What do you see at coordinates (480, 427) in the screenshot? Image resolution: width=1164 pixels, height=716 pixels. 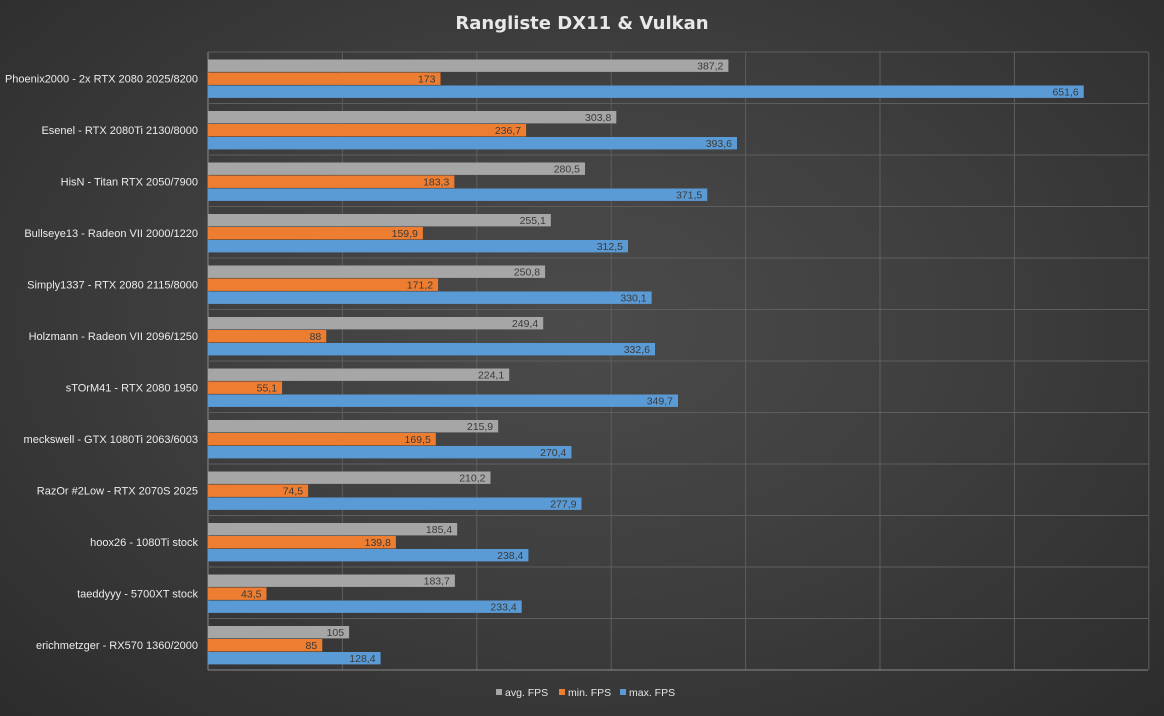 I see `data-label-avg: 215,9` at bounding box center [480, 427].